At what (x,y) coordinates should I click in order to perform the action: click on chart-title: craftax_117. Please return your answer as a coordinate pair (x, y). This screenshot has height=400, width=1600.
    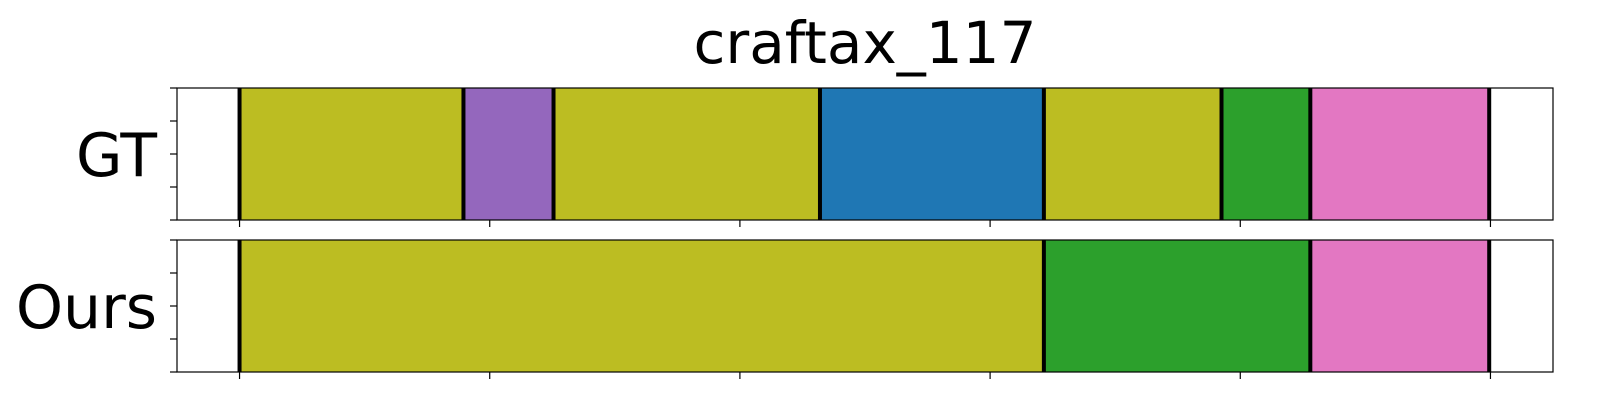
    Looking at the image, I should click on (865, 43).